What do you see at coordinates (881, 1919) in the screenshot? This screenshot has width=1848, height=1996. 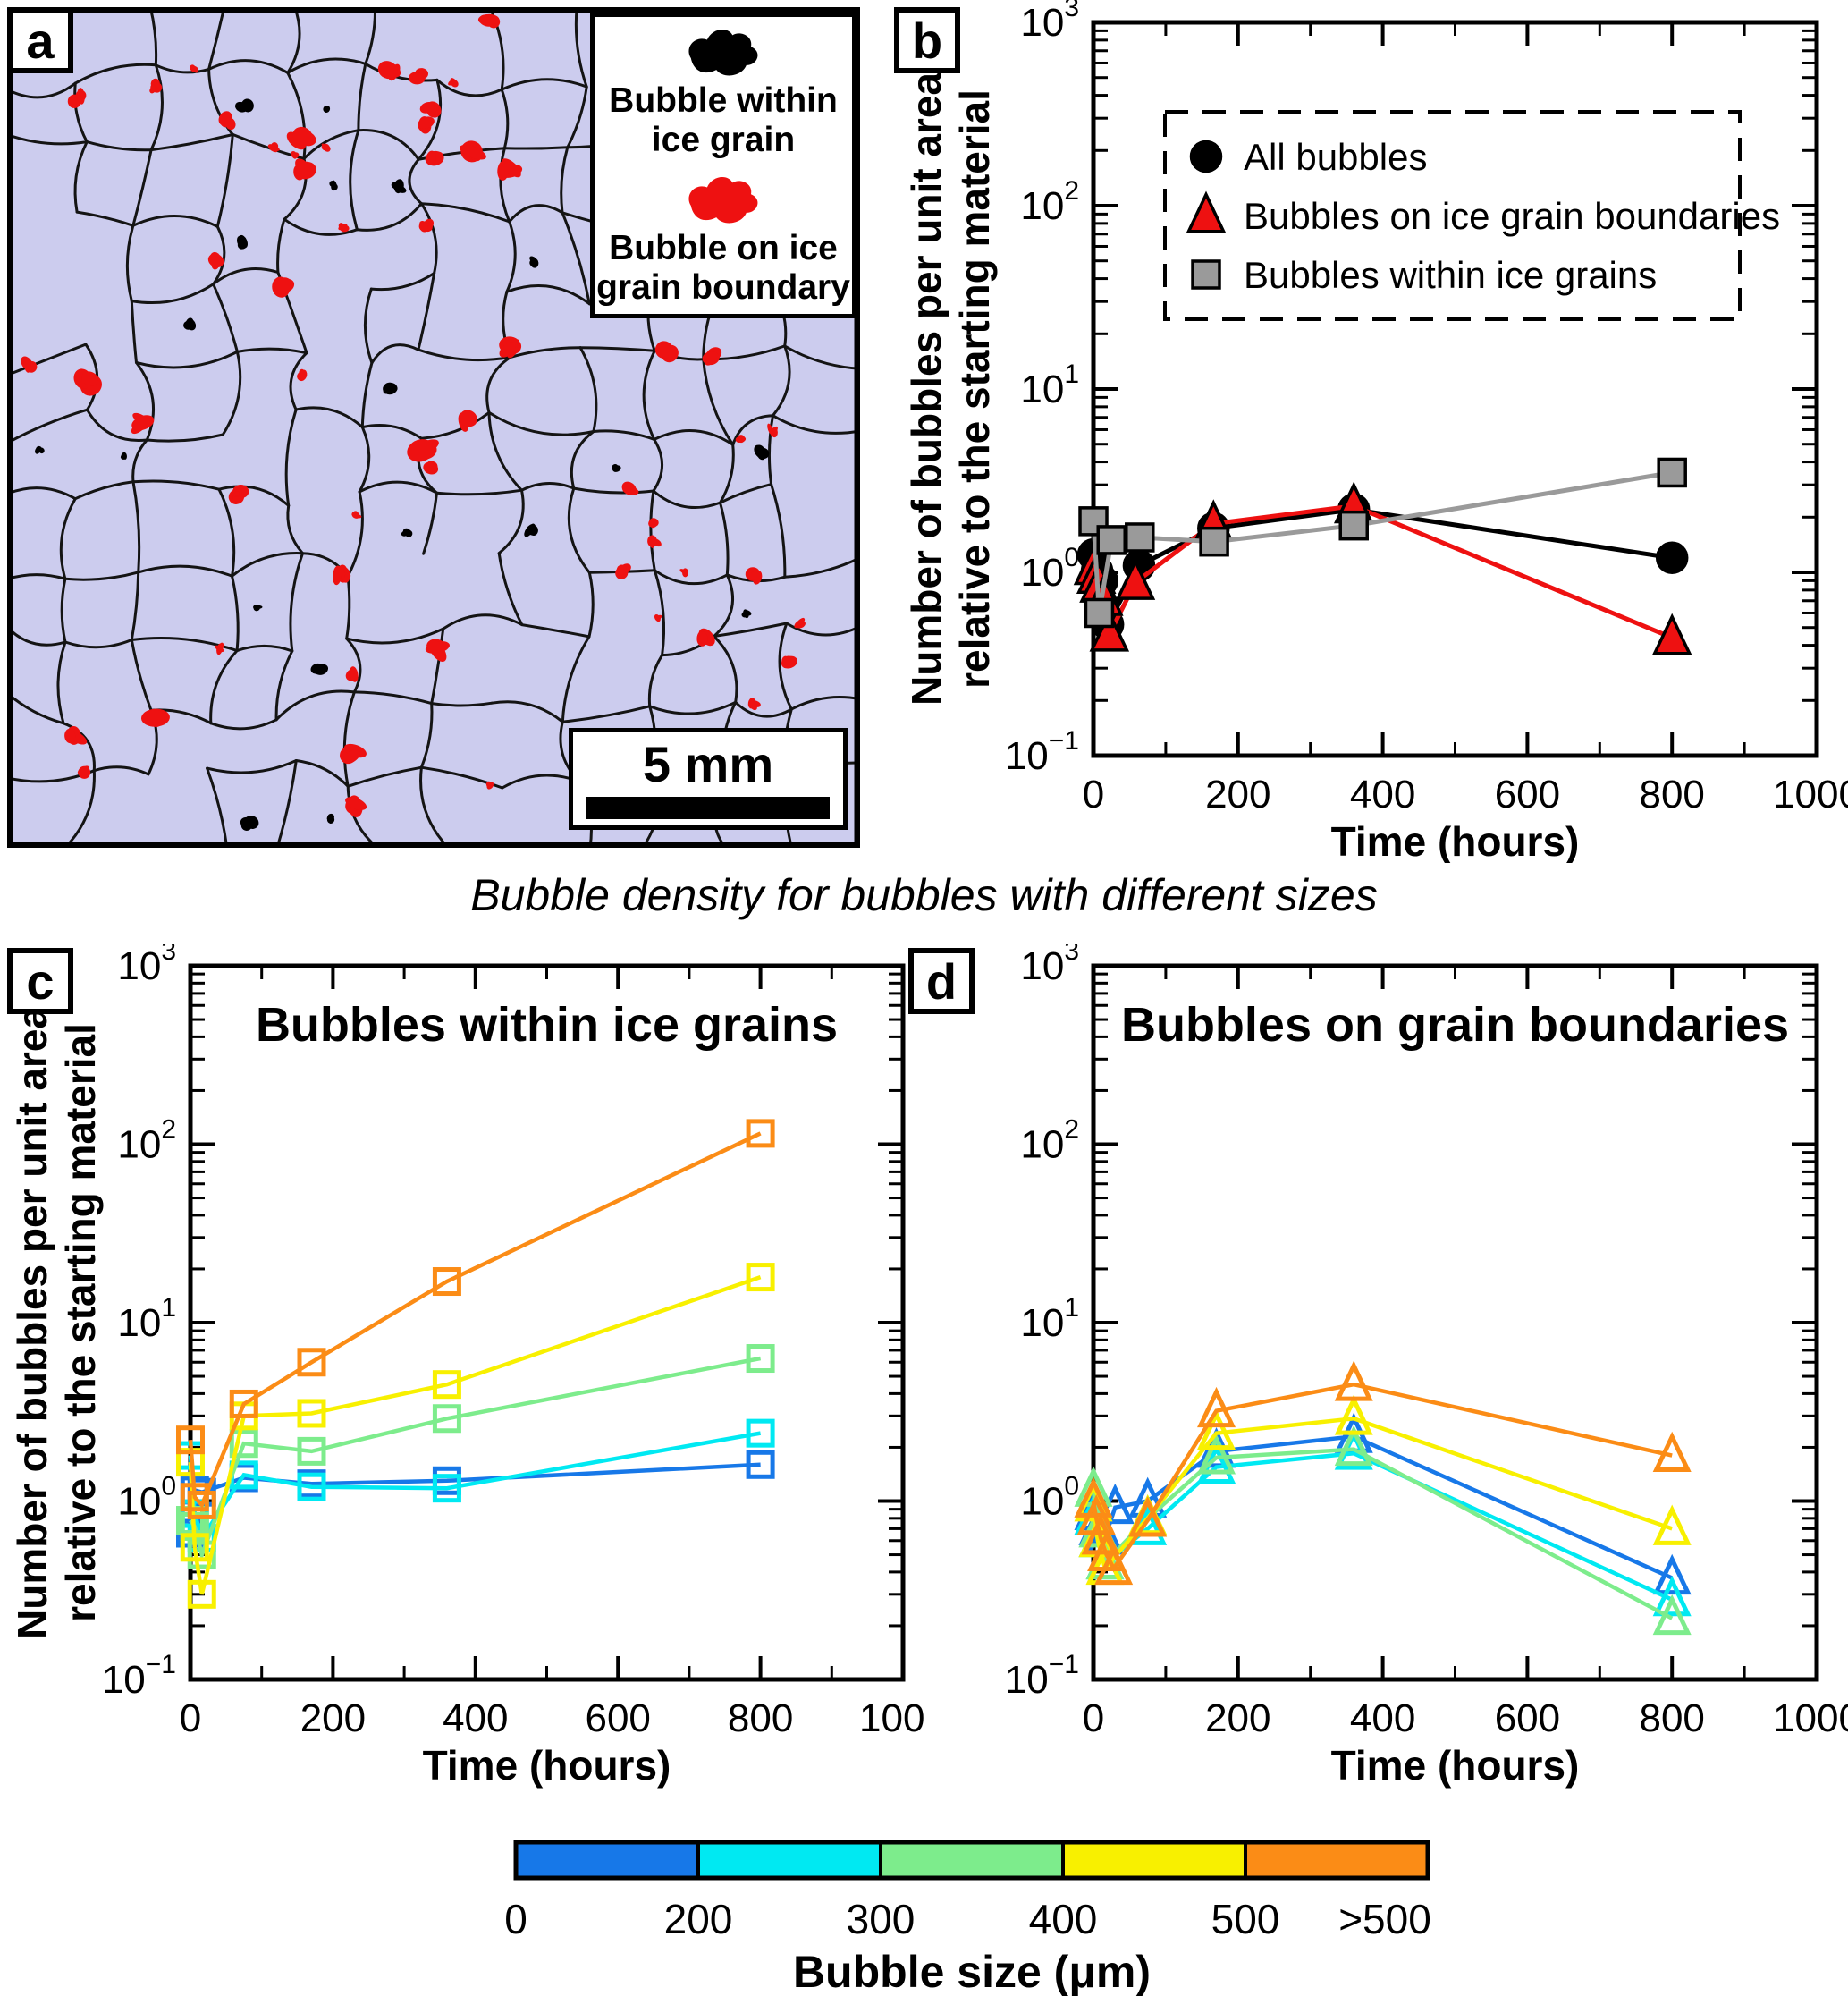 I see `colorbar-tick-label: 300` at bounding box center [881, 1919].